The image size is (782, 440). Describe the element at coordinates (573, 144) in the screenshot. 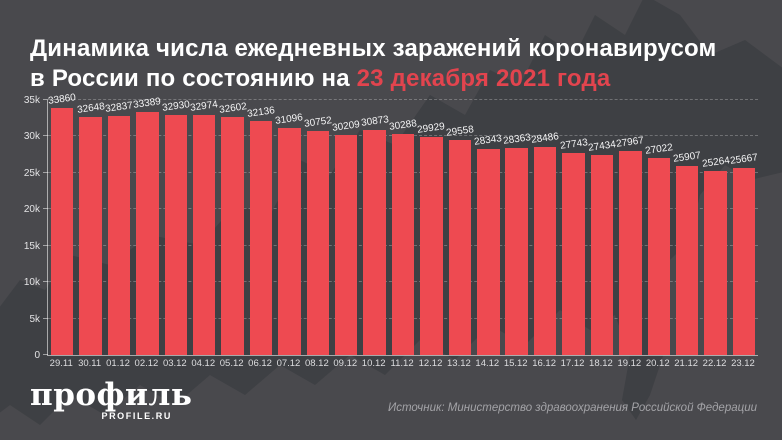

I see `bar-value-label: 27743` at that location.